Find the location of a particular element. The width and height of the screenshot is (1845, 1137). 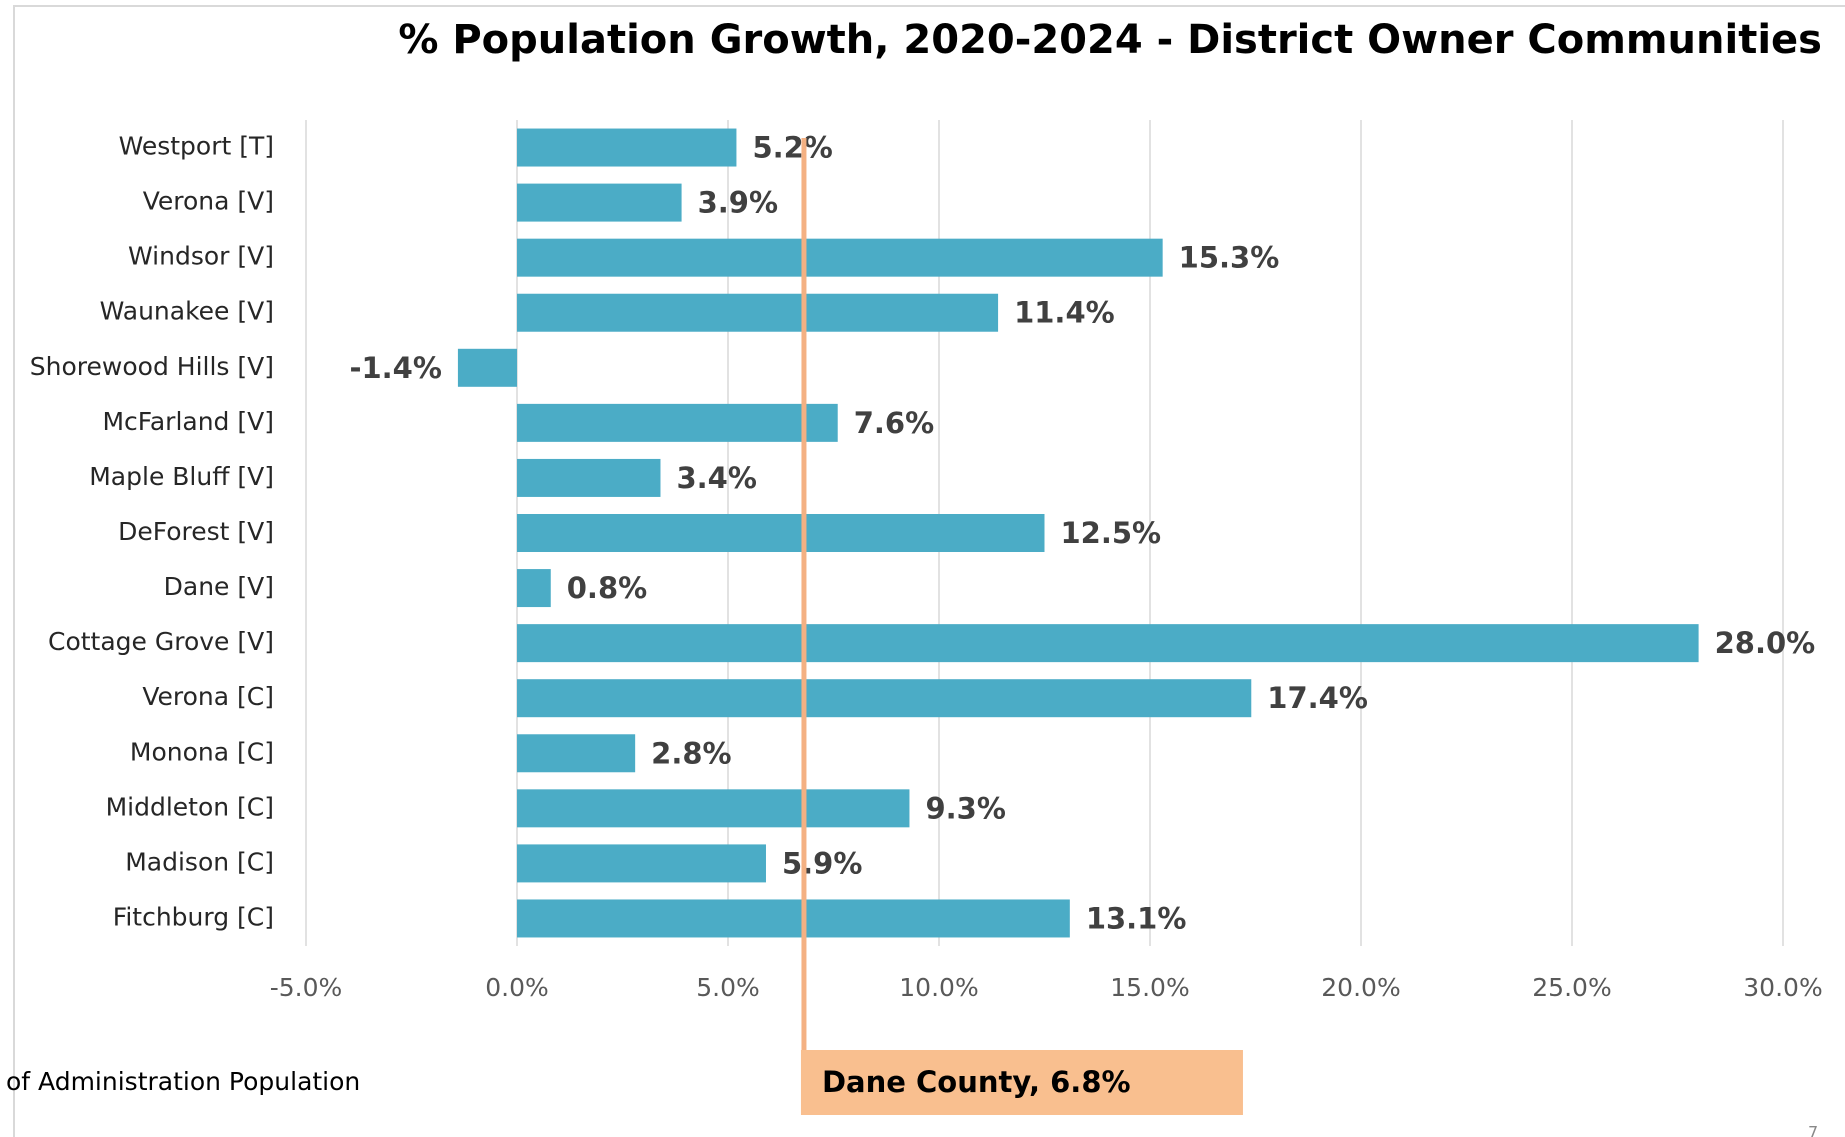

data-label: 2.8% is located at coordinates (691, 753).